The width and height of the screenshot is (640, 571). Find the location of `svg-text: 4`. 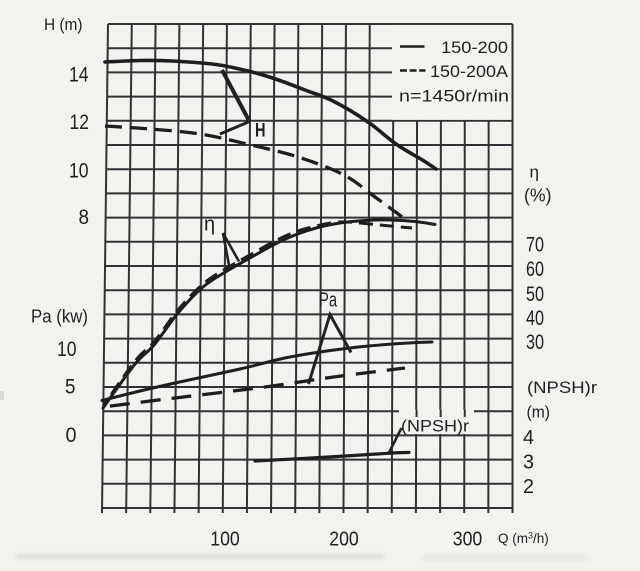

svg-text: 4 is located at coordinates (528, 438).